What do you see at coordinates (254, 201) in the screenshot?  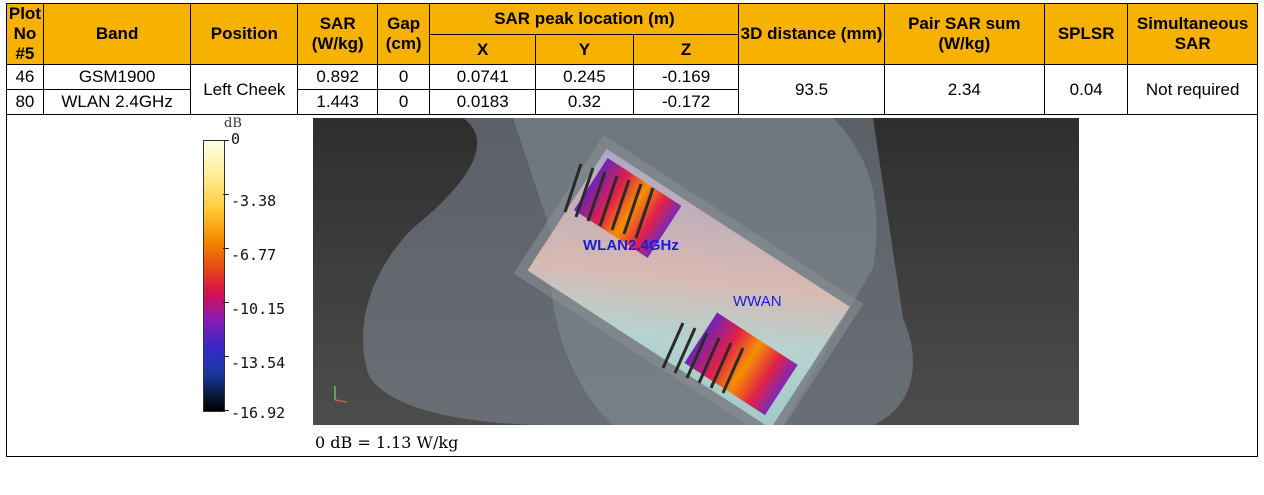 I see `colorbar-tick-label: -3.38` at bounding box center [254, 201].